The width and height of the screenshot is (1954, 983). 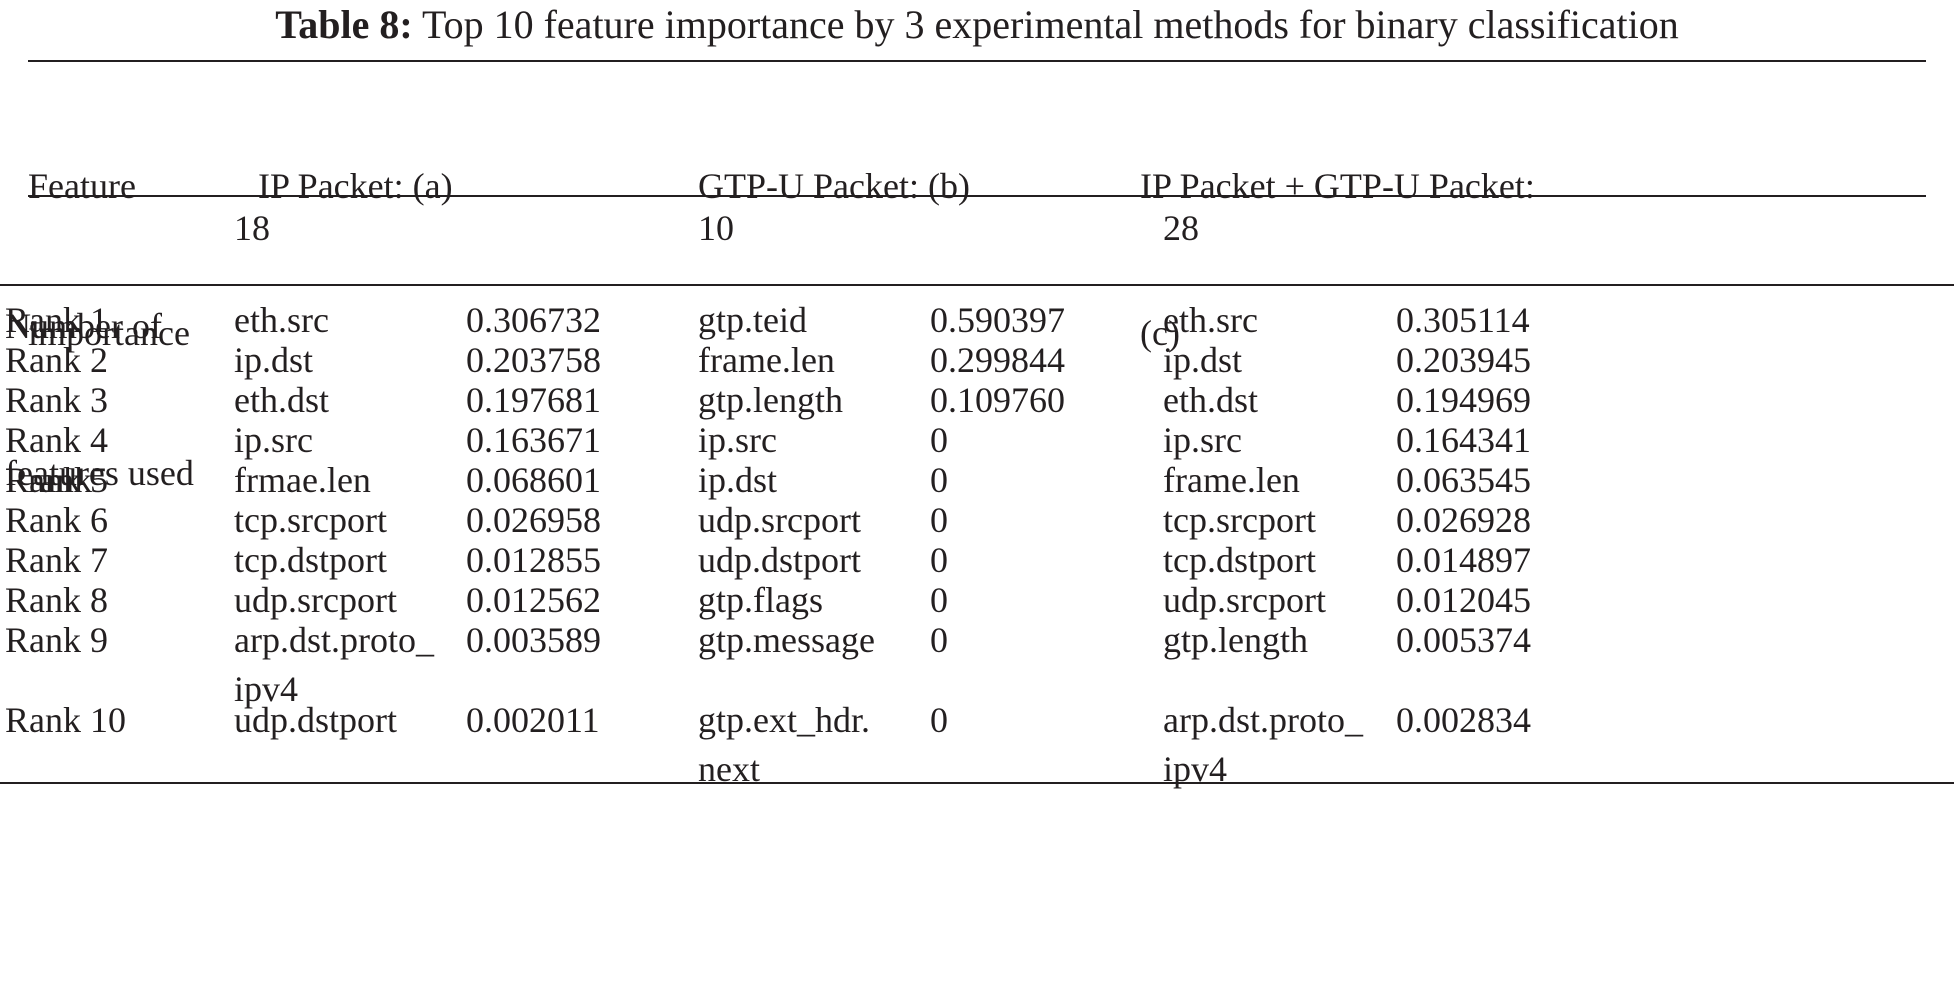 I want to click on features-used-label-line: features used, so click(x=99, y=473).